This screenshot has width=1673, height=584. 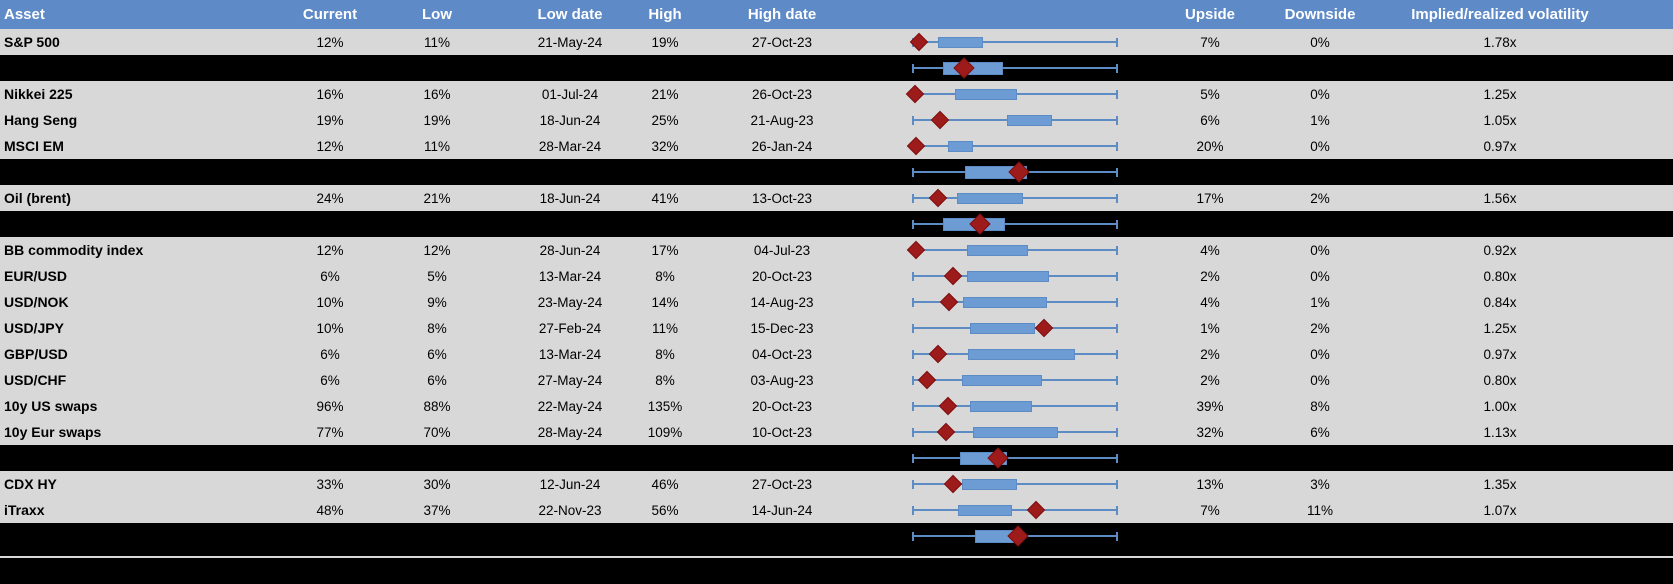 I want to click on upside-cell: 1%, so click(x=1210, y=328).